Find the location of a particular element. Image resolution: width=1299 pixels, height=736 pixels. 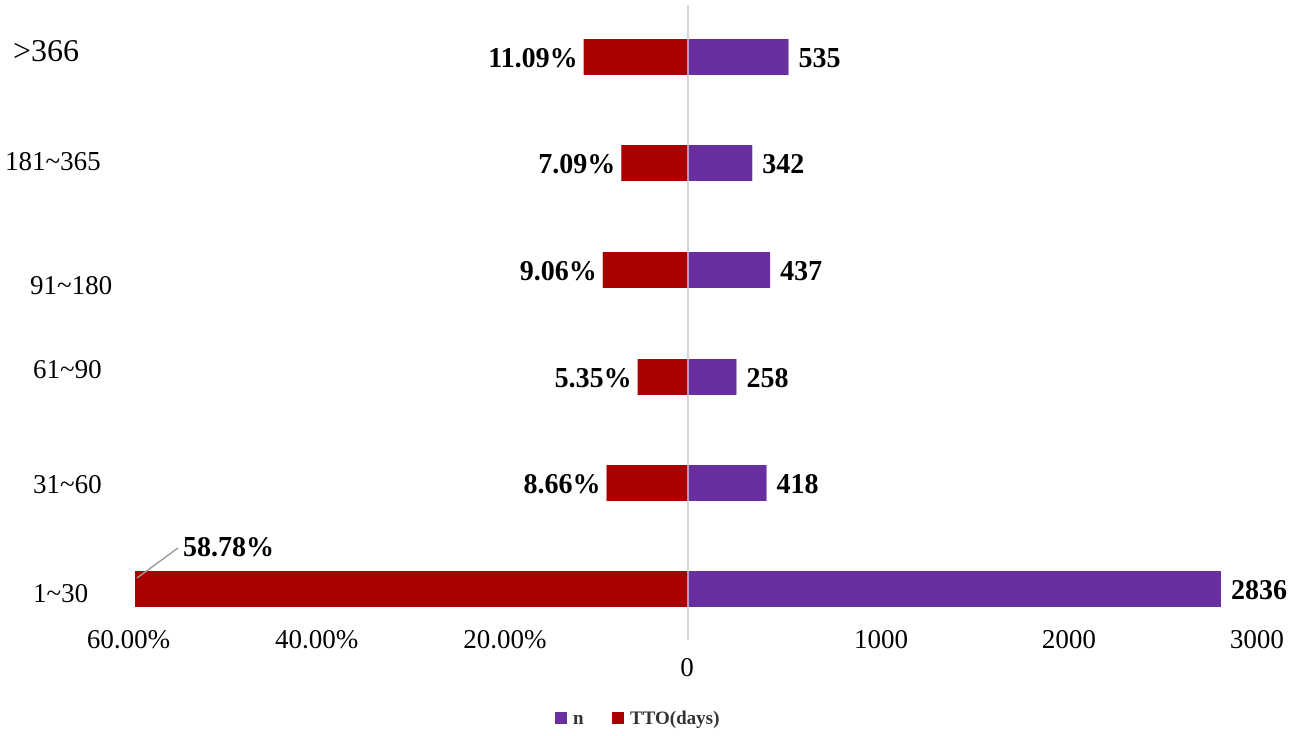

legend: n TTO(days) is located at coordinates (637, 718).